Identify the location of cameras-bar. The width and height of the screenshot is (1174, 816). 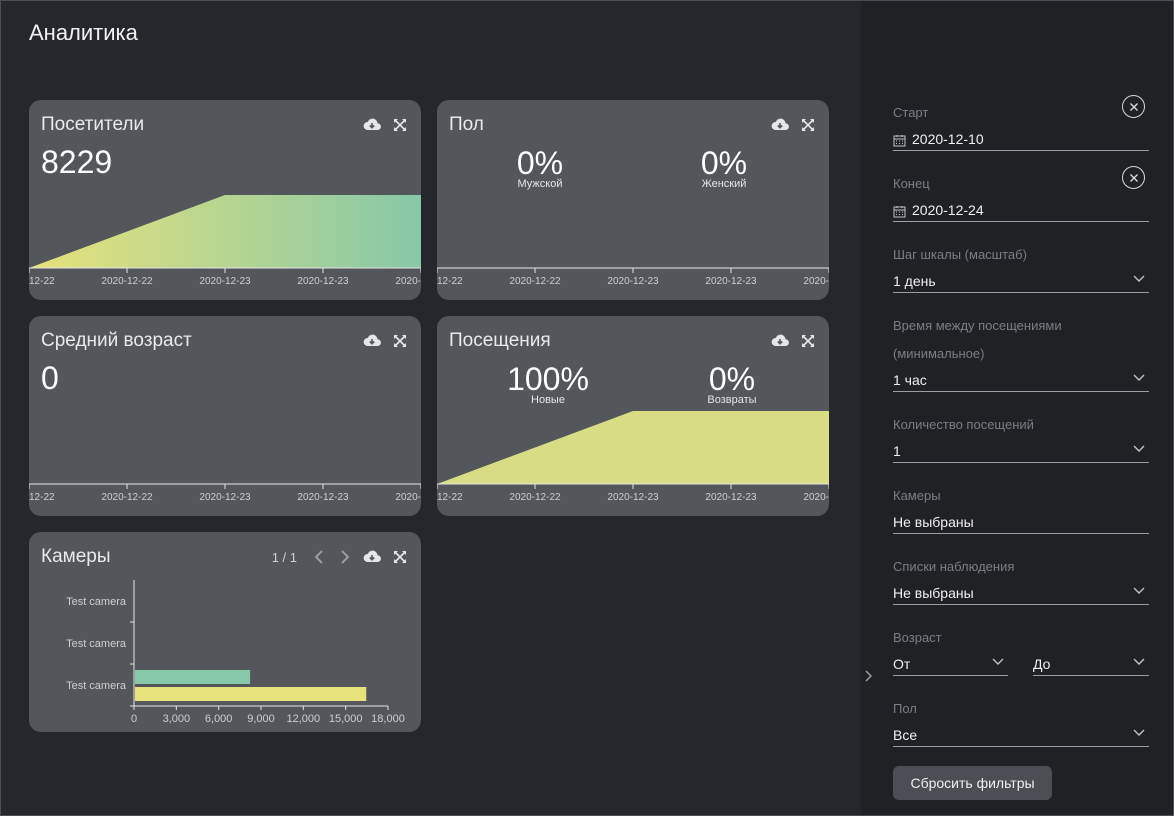
(193, 677).